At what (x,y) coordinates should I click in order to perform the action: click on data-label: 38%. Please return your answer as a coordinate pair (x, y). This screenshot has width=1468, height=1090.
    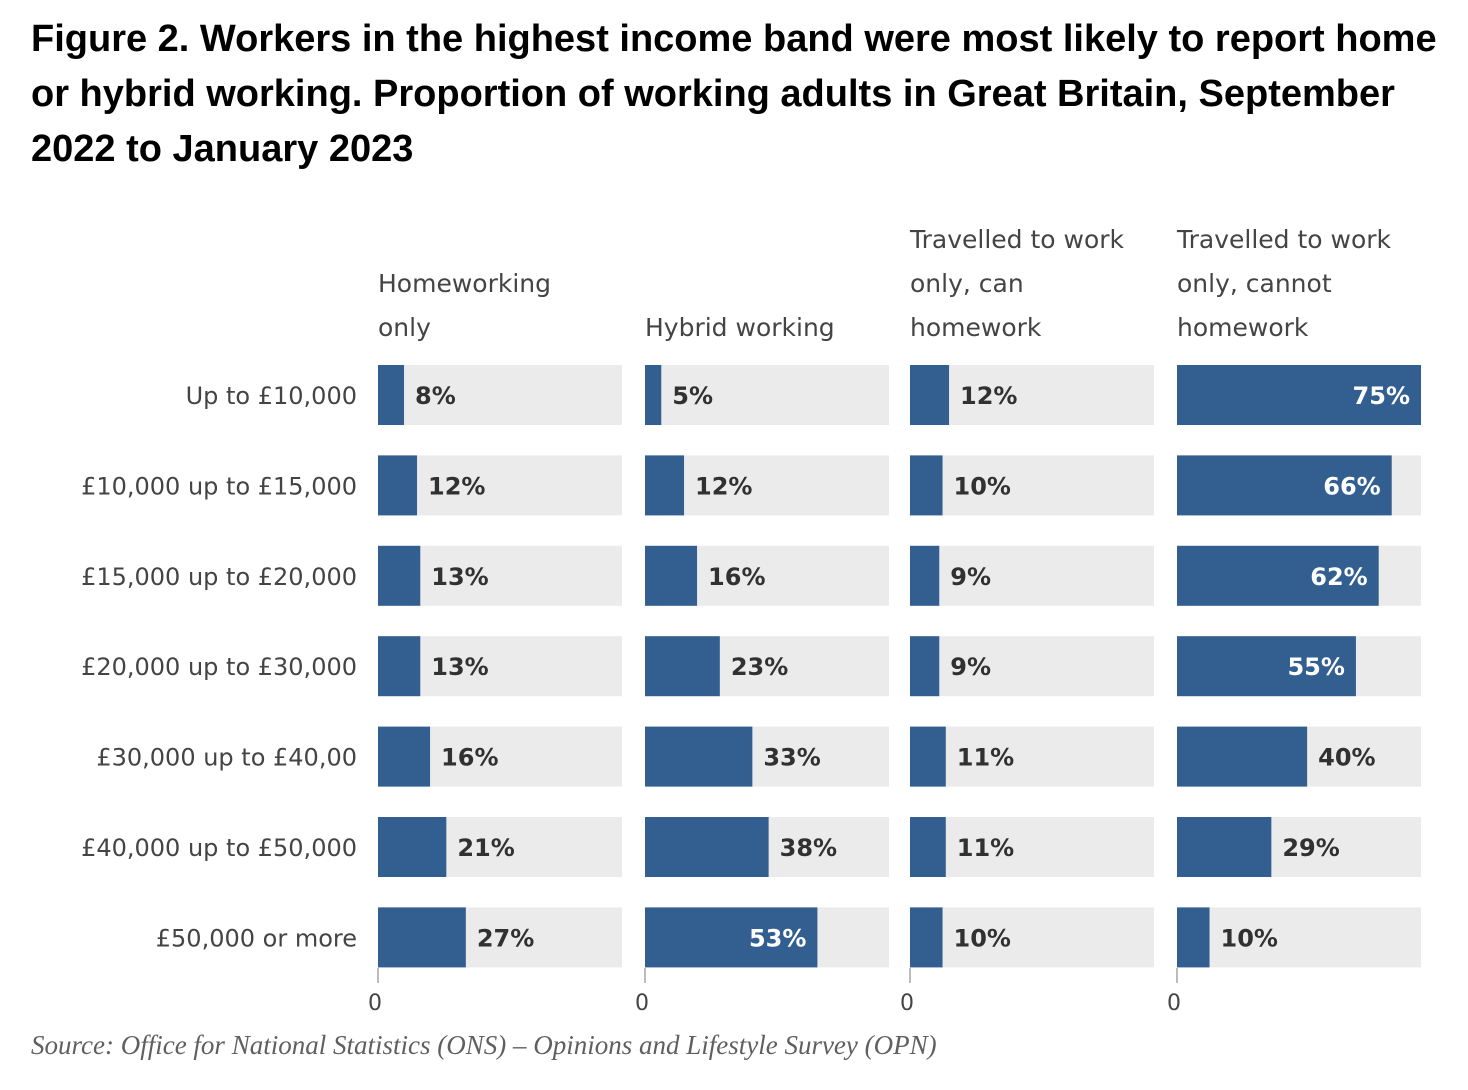
    Looking at the image, I should click on (808, 848).